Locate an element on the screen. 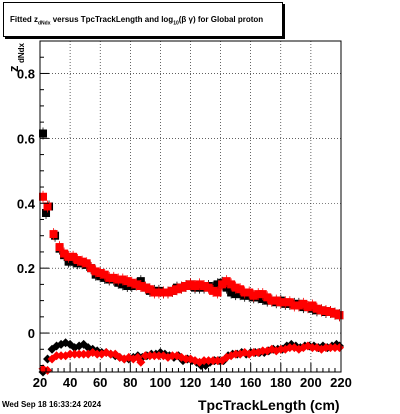  date-stamp: Wed Sep 18 16:33:24 2024 is located at coordinates (52, 404).